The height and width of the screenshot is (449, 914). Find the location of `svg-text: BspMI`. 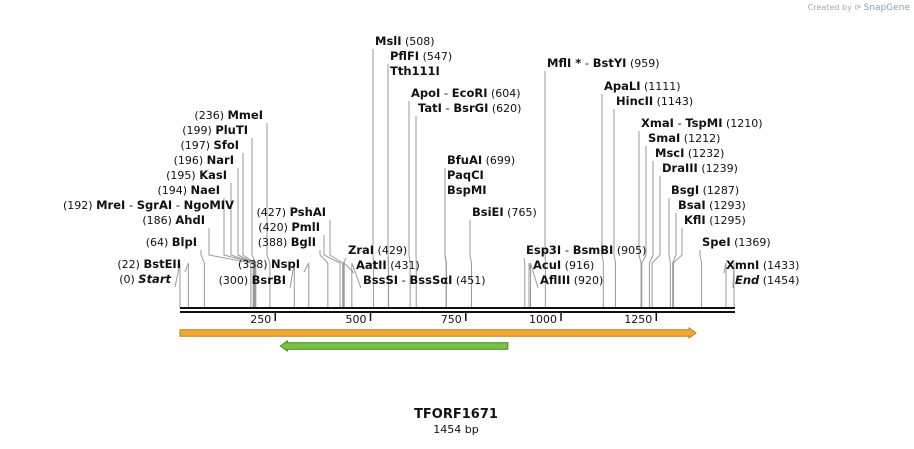

svg-text: BspMI is located at coordinates (467, 190).